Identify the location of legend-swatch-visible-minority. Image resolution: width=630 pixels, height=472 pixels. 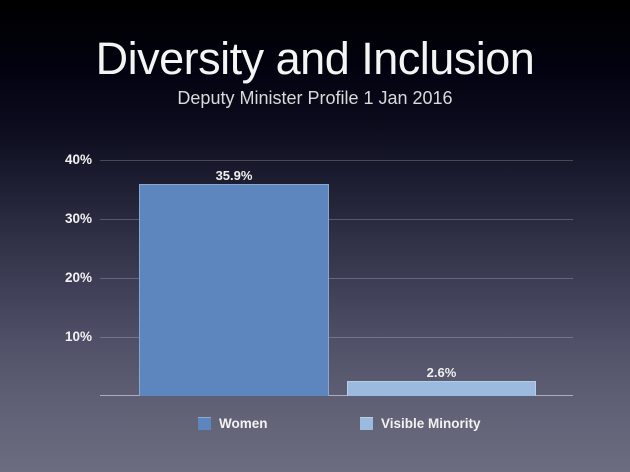
(366, 423).